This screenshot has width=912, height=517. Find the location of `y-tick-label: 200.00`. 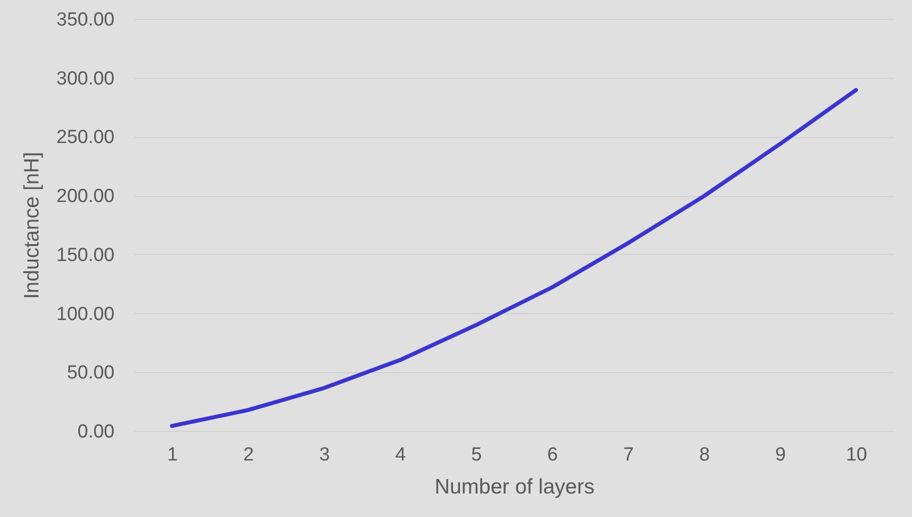

y-tick-label: 200.00 is located at coordinates (85, 197).